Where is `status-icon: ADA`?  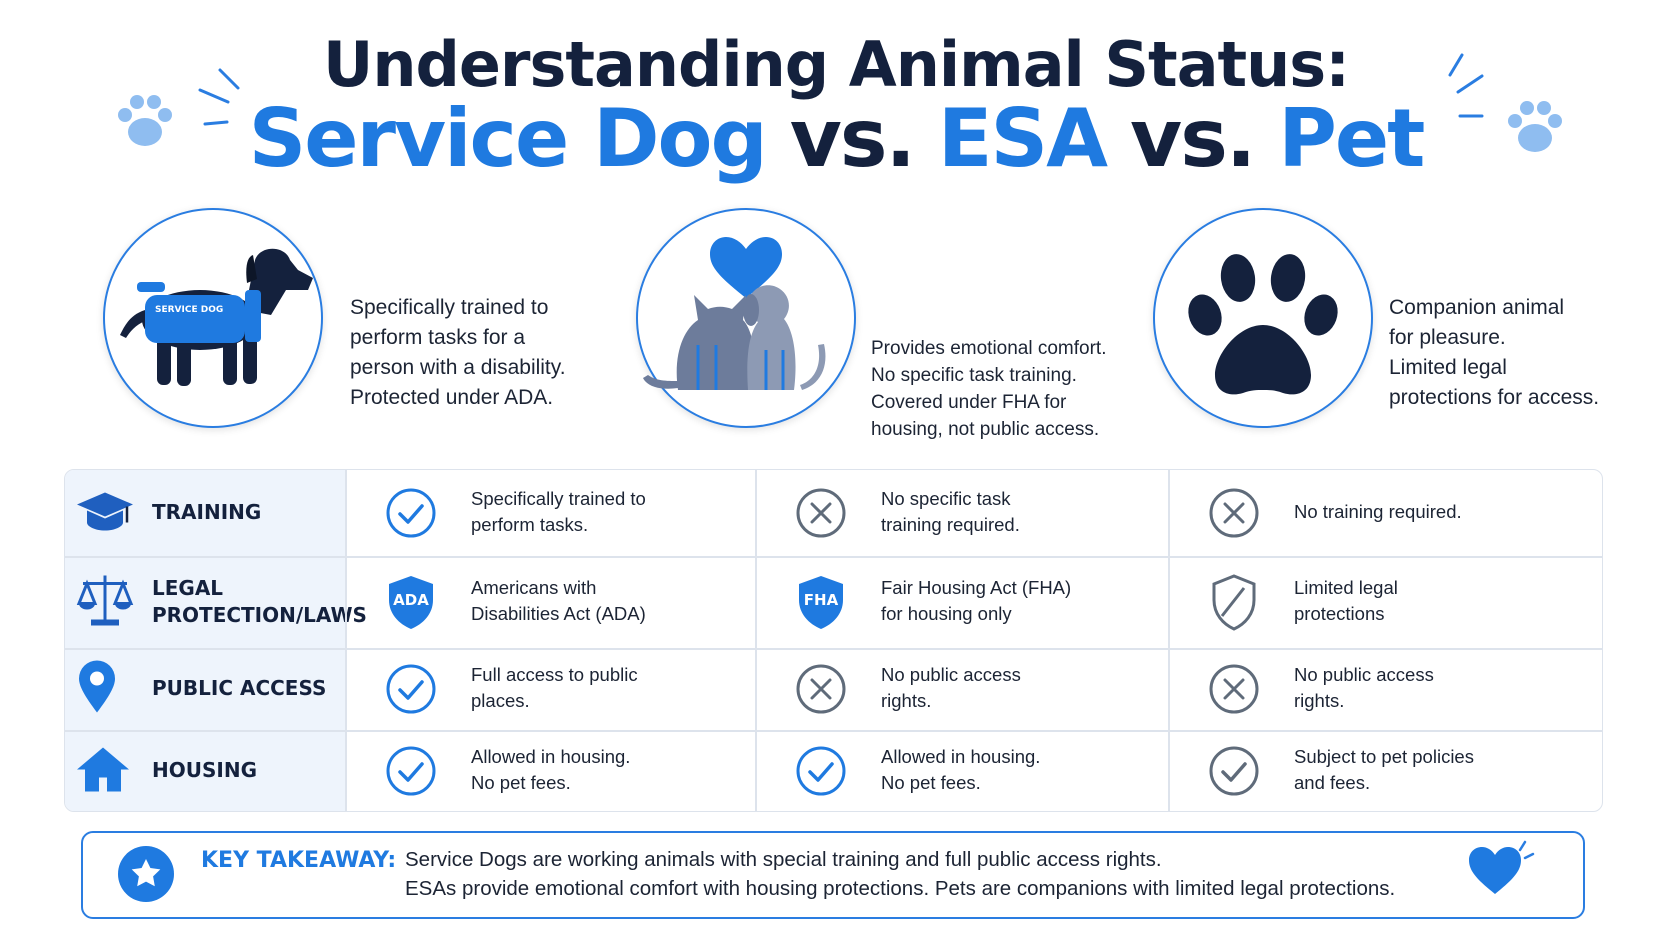 status-icon: ADA is located at coordinates (411, 602).